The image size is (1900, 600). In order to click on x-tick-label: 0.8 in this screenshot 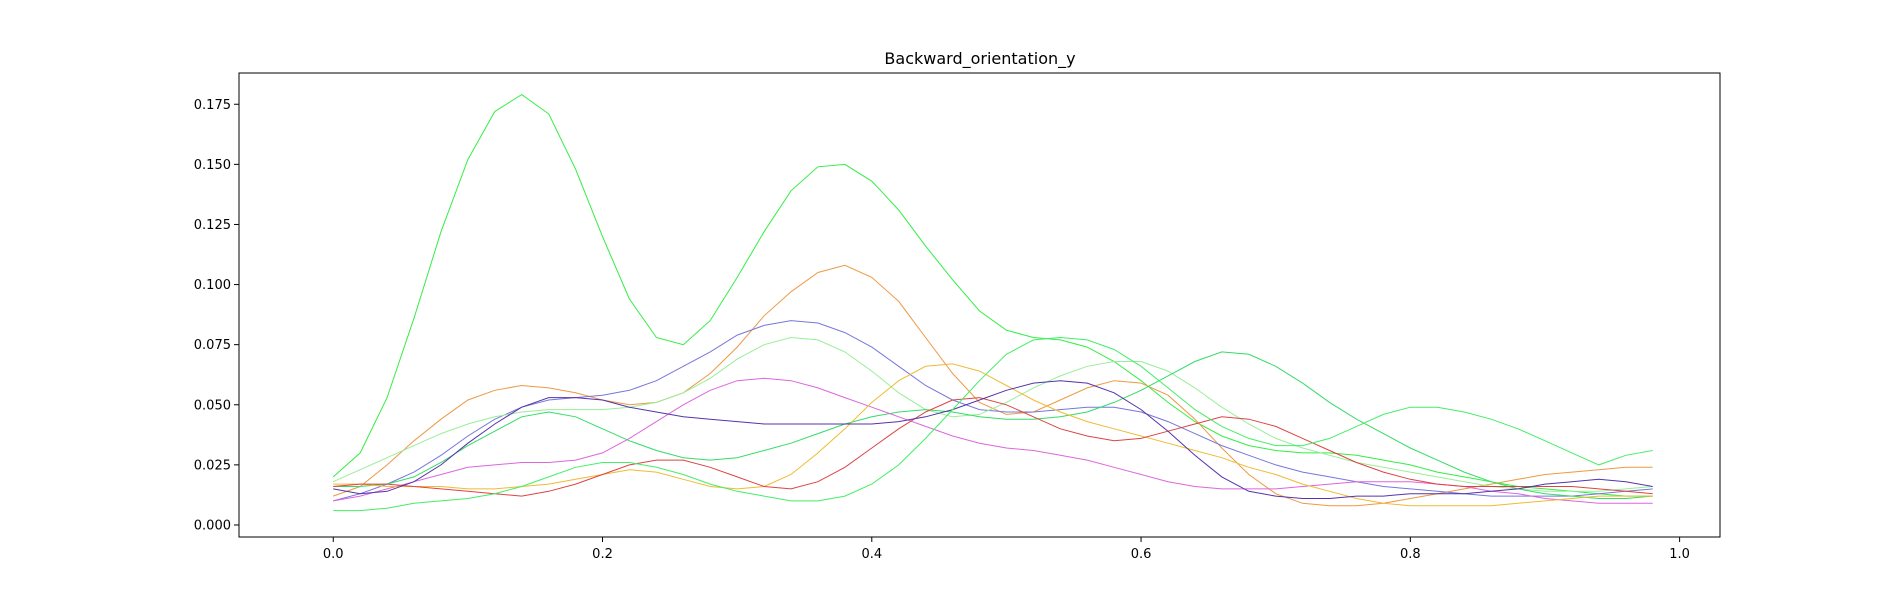, I will do `click(1410, 554)`.